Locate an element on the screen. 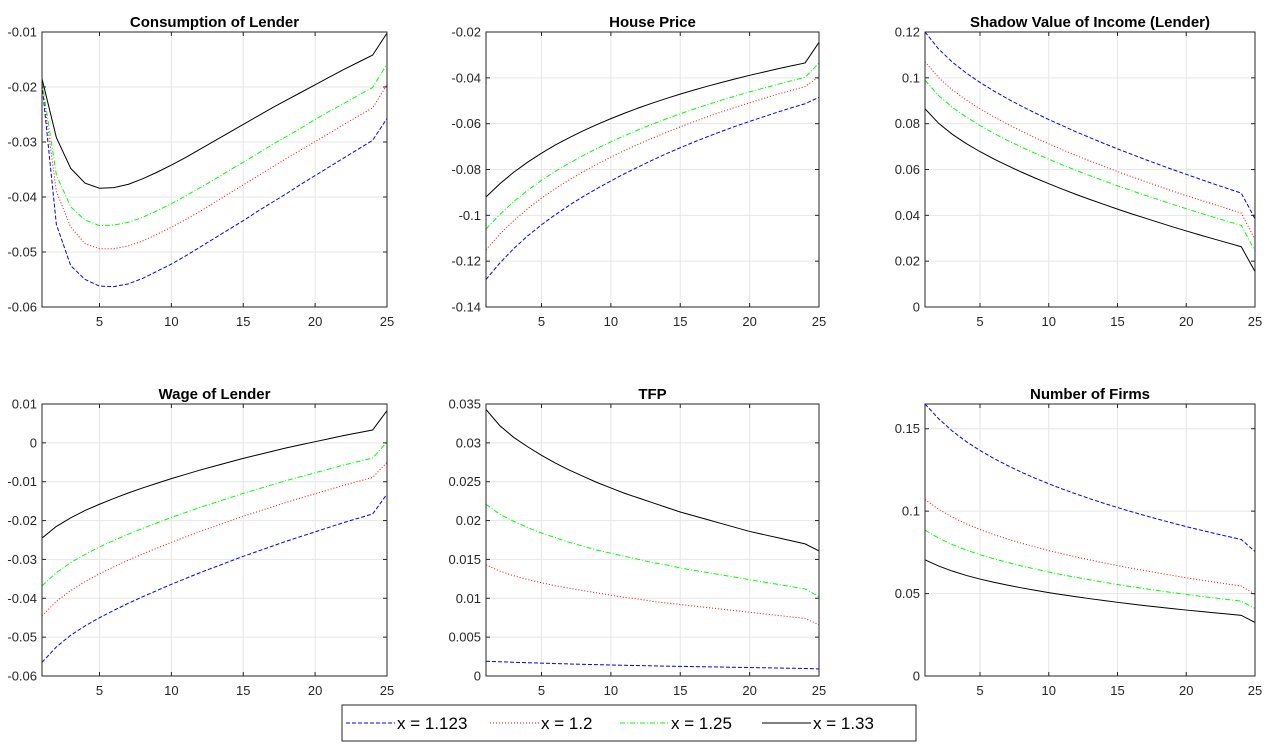 The height and width of the screenshot is (753, 1269). legend-label-3: x = 1.25 is located at coordinates (701, 723).